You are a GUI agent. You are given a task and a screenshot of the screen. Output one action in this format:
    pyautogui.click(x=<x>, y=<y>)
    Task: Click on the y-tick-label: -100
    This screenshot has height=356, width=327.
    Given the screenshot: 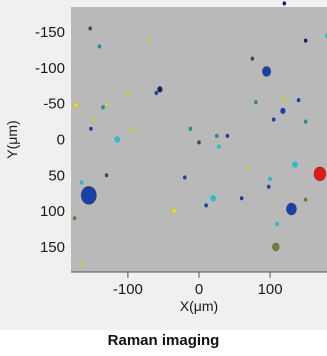 What is the action you would take?
    pyautogui.click(x=50, y=68)
    